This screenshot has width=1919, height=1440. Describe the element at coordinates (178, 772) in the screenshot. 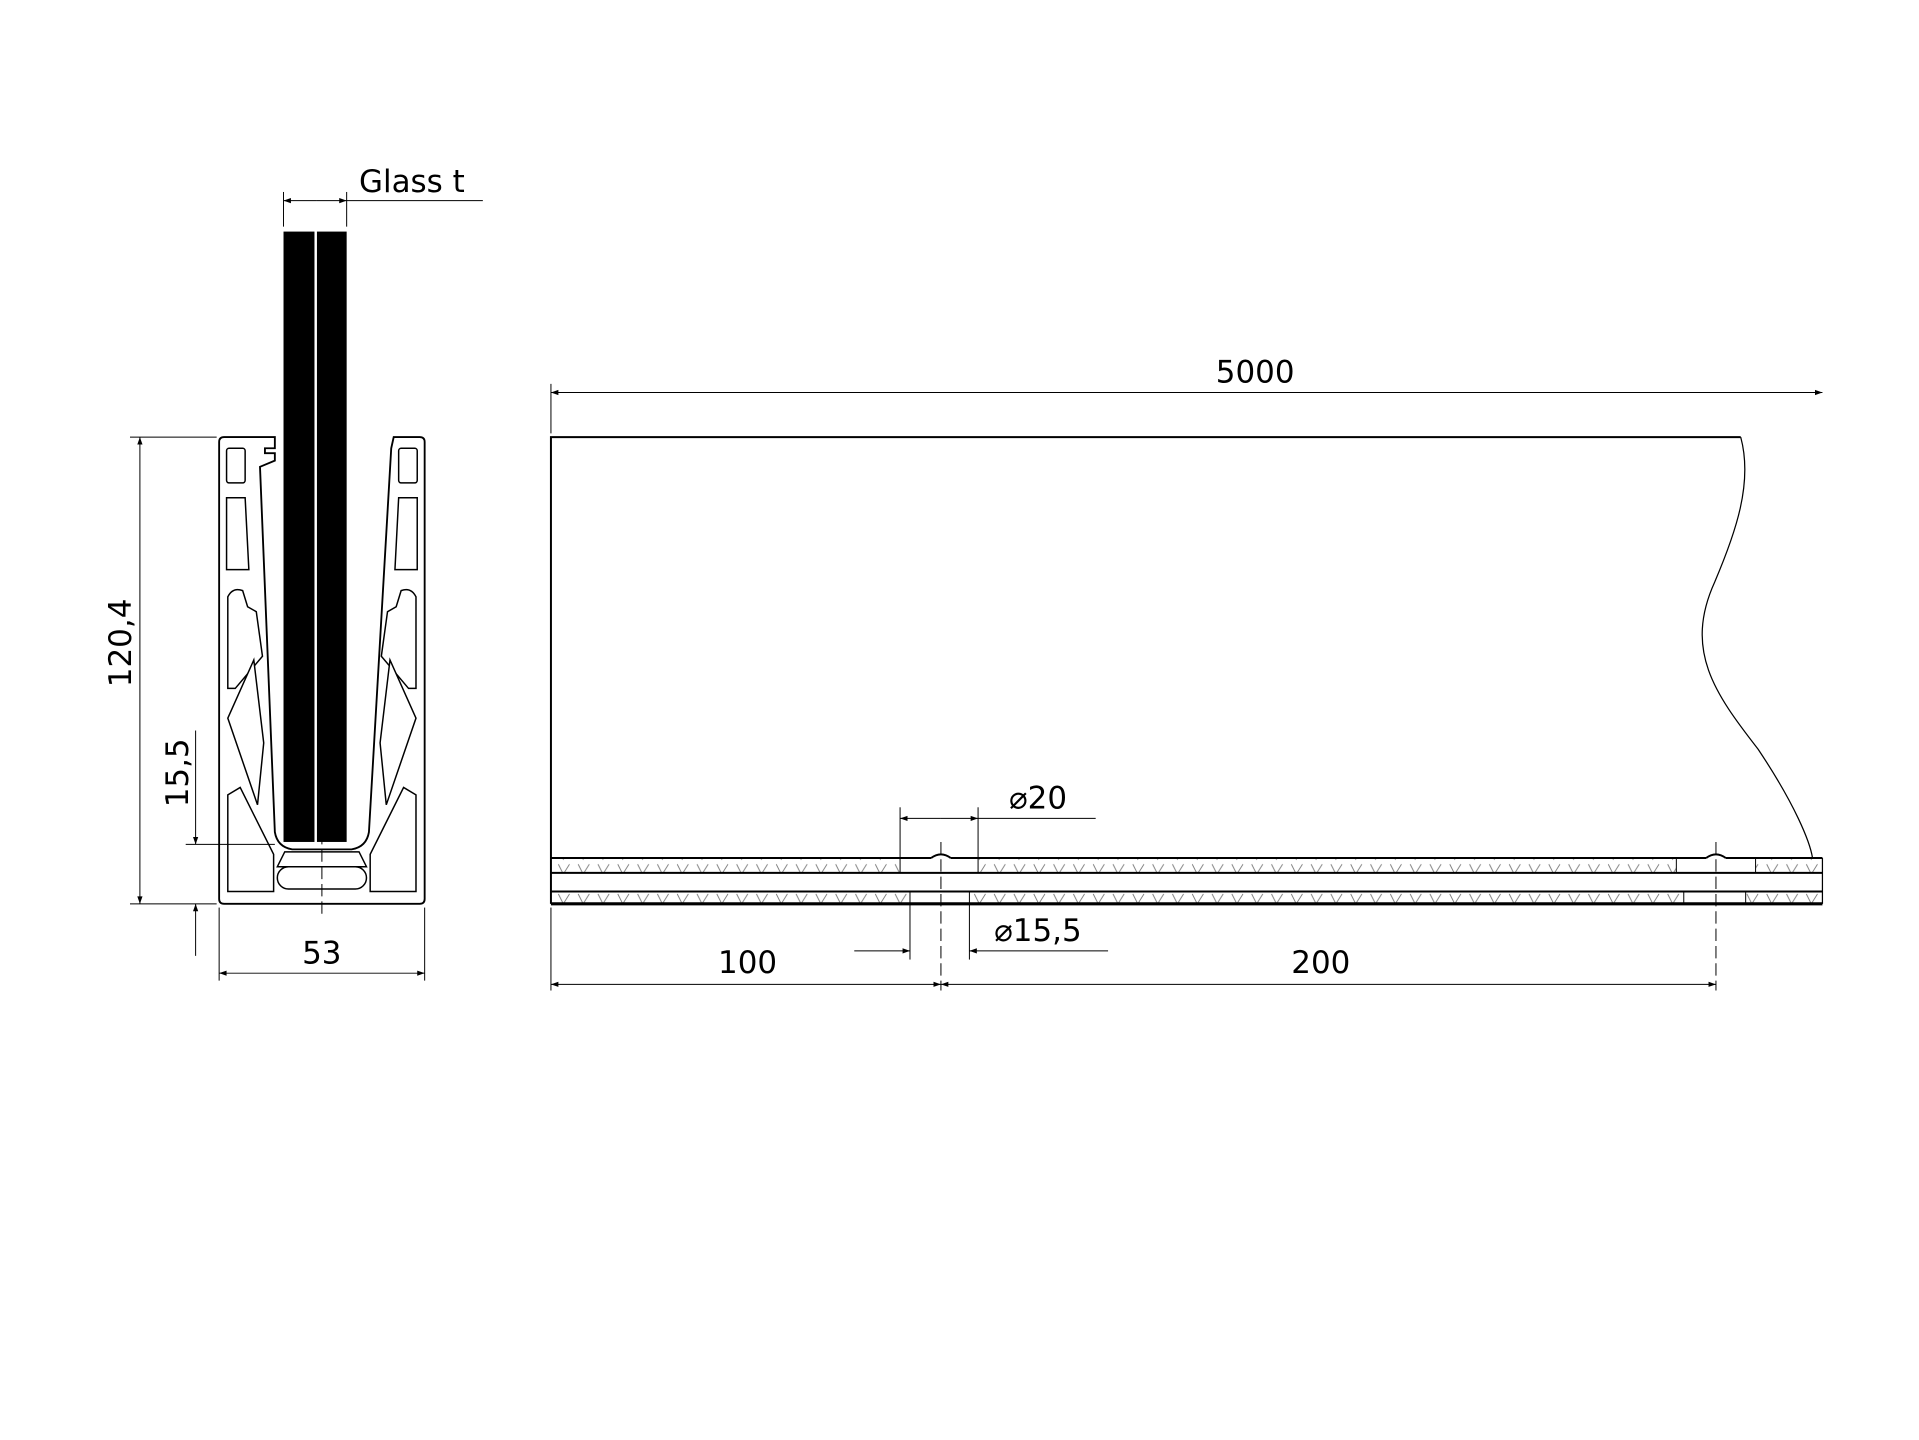

I see `inset-dimension: 15,5` at that location.